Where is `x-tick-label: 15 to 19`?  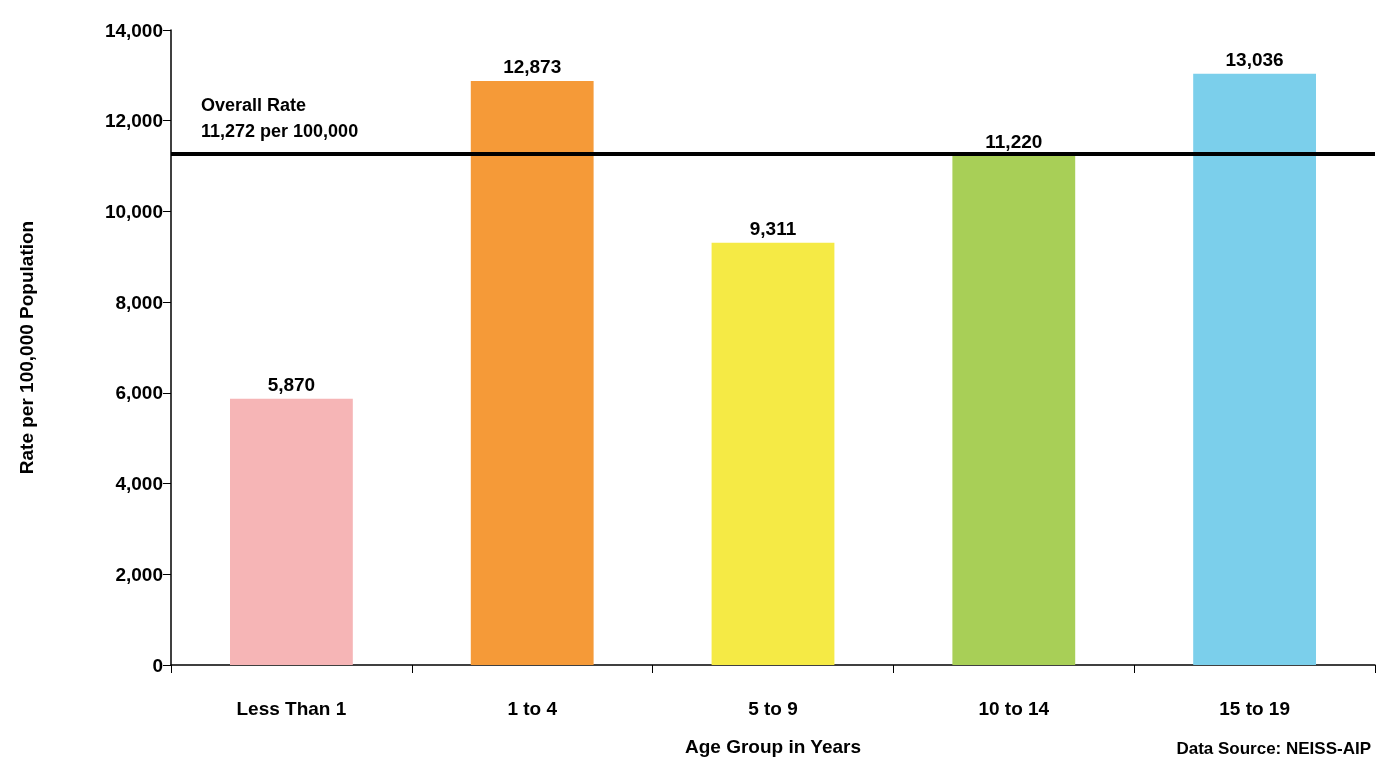 x-tick-label: 15 to 19 is located at coordinates (1254, 708).